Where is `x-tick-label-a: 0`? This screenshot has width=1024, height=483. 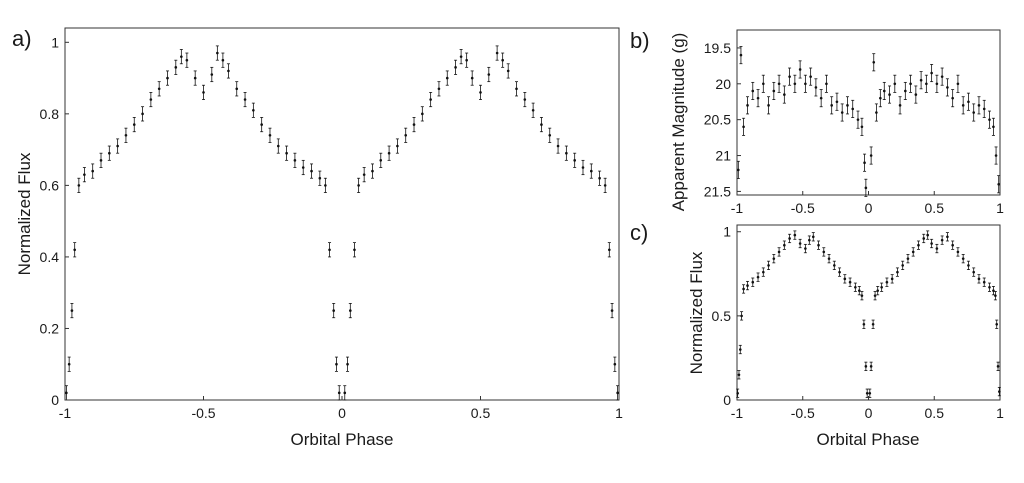 x-tick-label-a: 0 is located at coordinates (342, 413).